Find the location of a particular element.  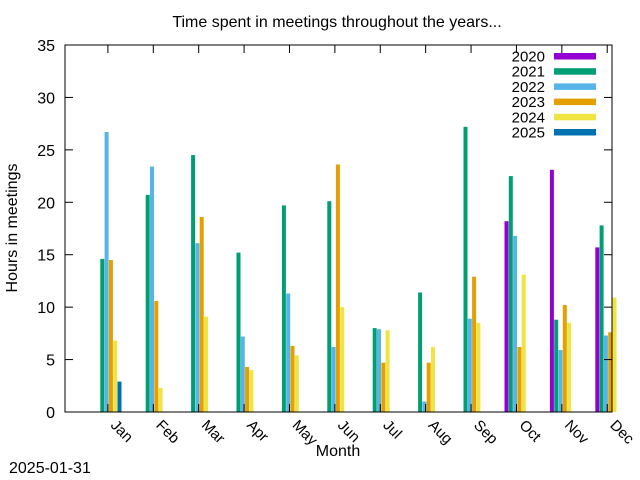

y-tick-label: 5 is located at coordinates (50, 361).